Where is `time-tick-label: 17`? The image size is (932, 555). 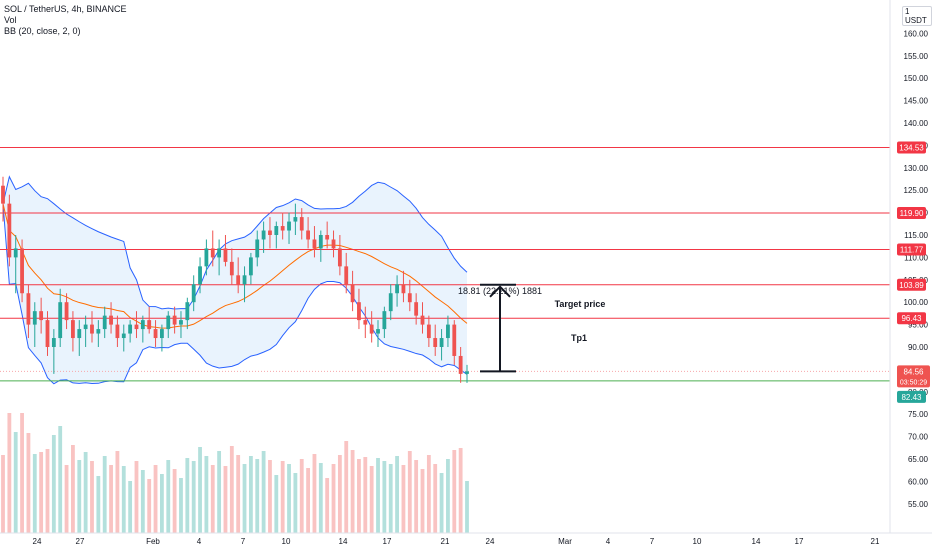 time-tick-label: 17 is located at coordinates (799, 541).